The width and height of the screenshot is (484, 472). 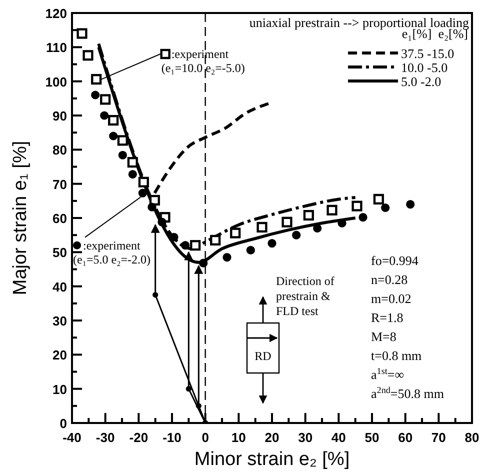 I want to click on x-tick-label: -10, so click(x=172, y=437).